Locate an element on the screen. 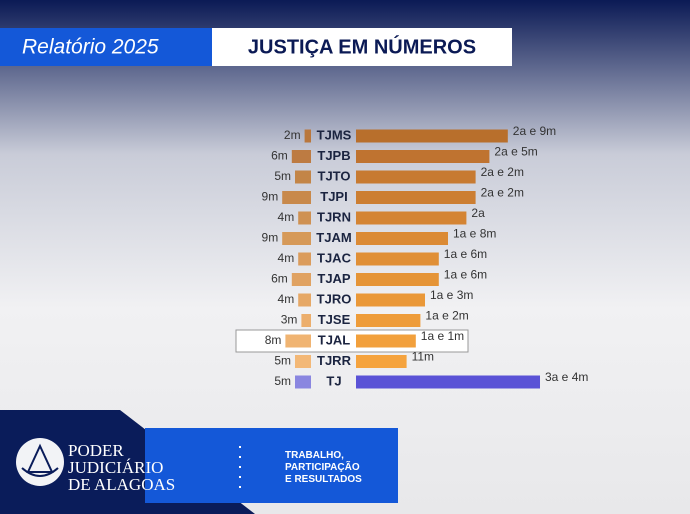 This screenshot has width=690, height=514. value-label: 1a e 1m is located at coordinates (442, 336).